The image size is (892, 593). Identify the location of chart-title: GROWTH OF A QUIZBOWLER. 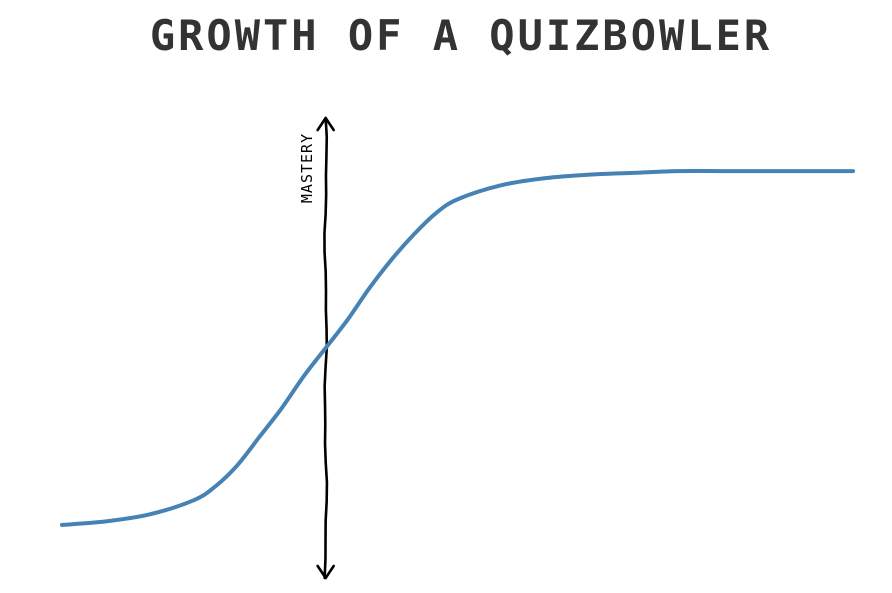
(461, 35).